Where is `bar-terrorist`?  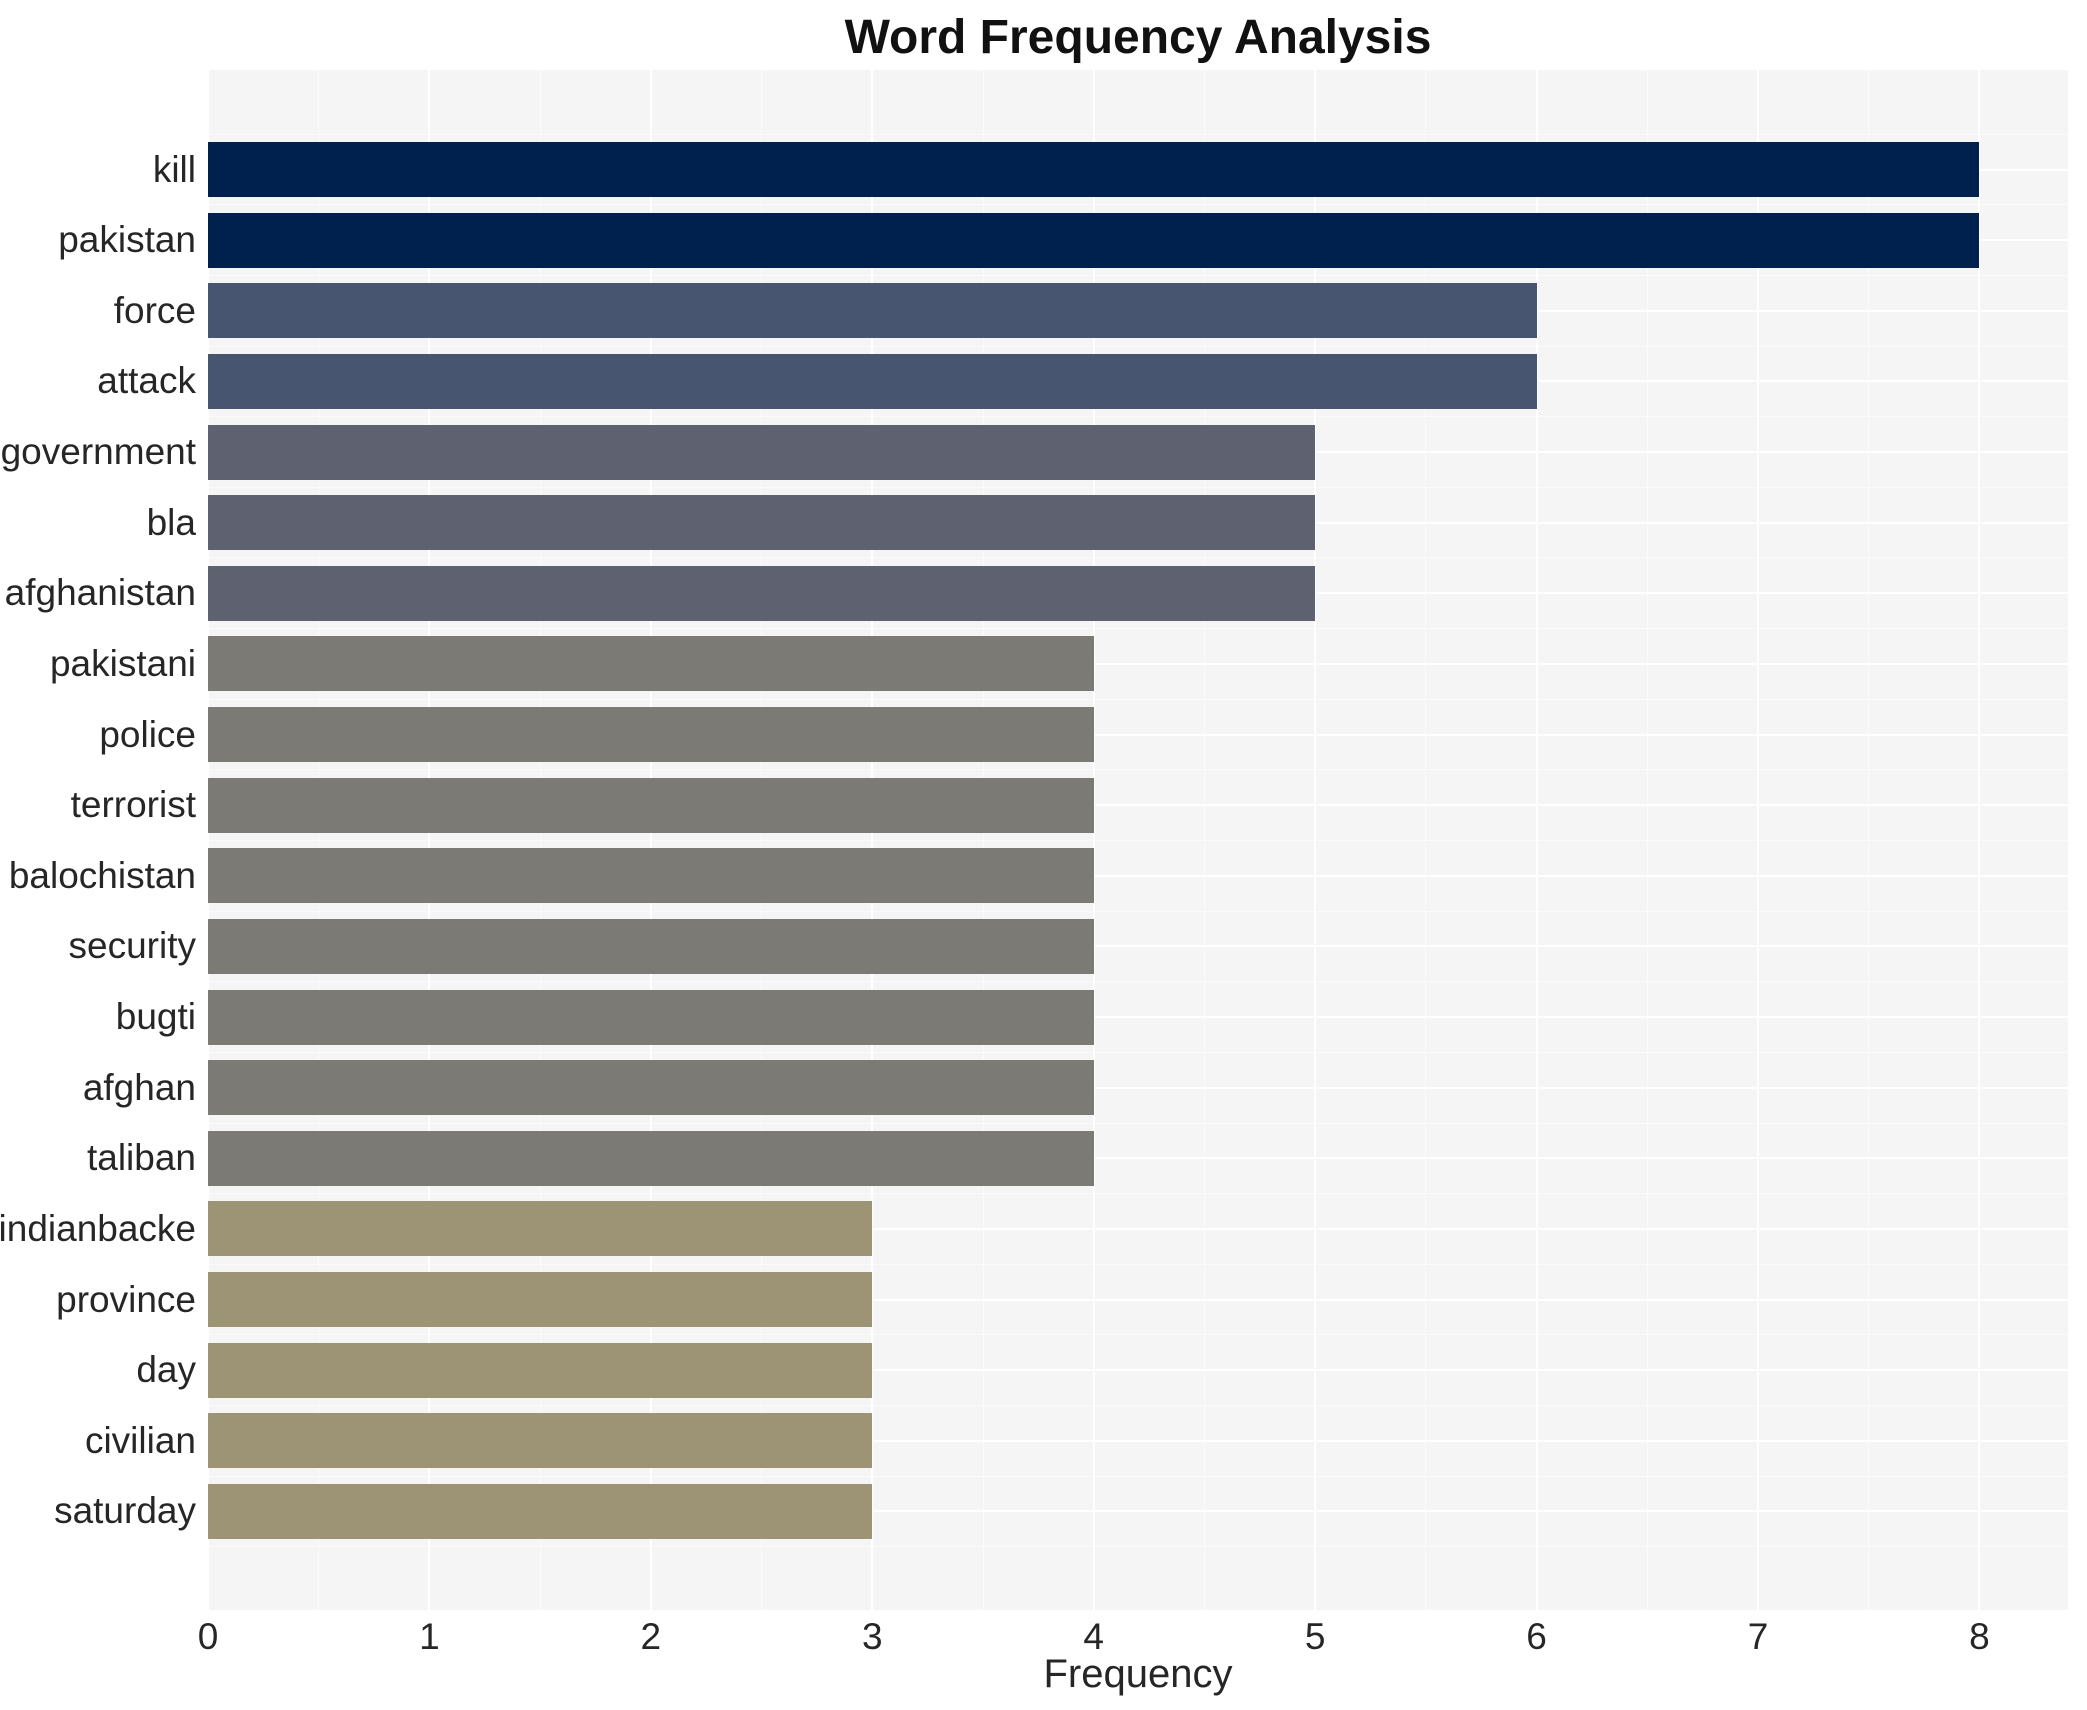 bar-terrorist is located at coordinates (651, 805).